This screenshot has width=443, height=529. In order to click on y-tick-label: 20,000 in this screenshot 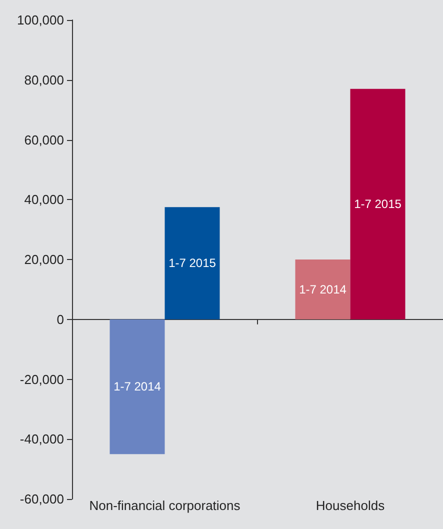, I will do `click(44, 259)`.